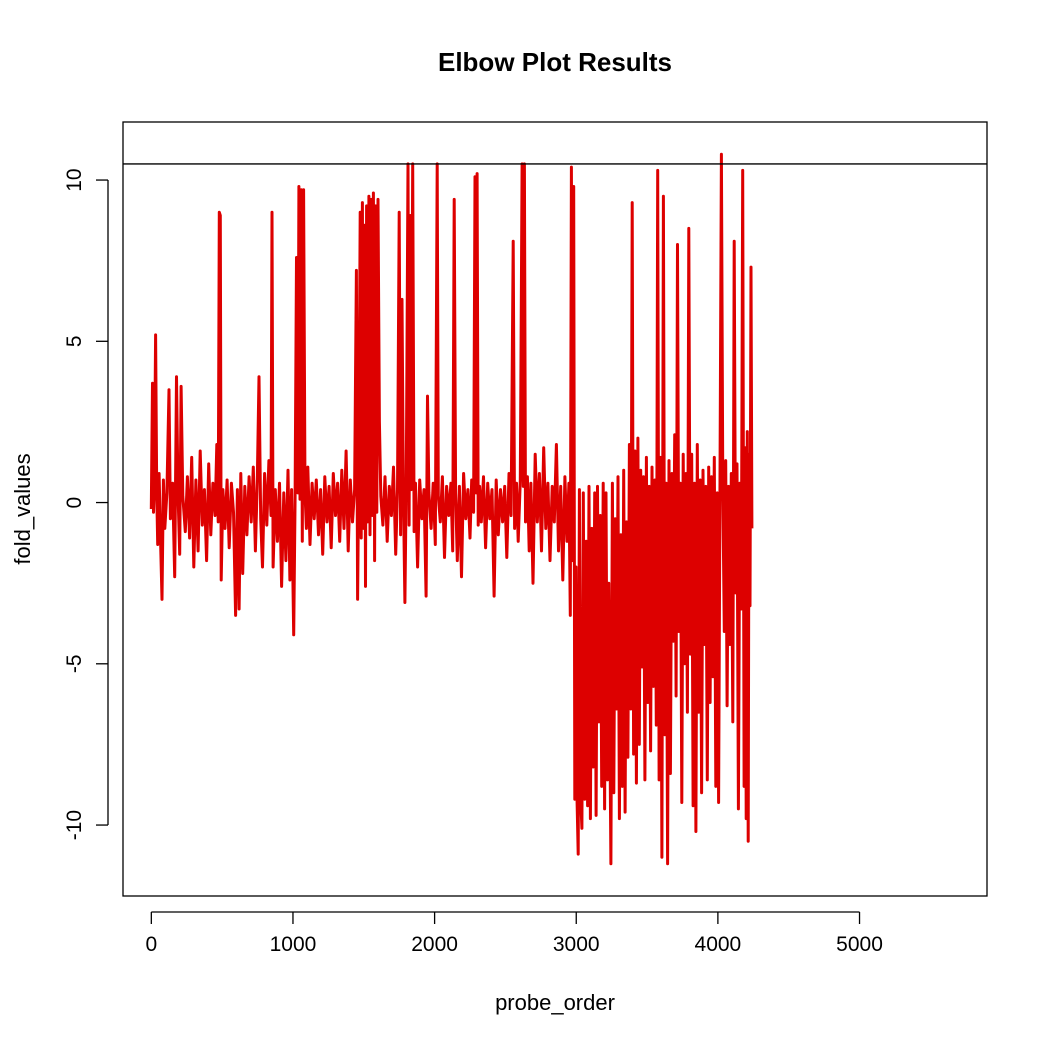  Describe the element at coordinates (74, 179) in the screenshot. I see `y-tick-label: 10` at that location.